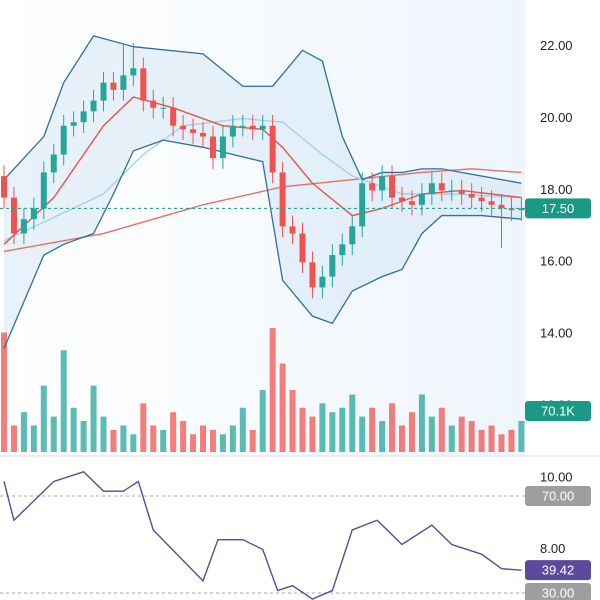 The width and height of the screenshot is (600, 600). Describe the element at coordinates (552, 548) in the screenshot. I see `y-tick-label: 8.00` at that location.